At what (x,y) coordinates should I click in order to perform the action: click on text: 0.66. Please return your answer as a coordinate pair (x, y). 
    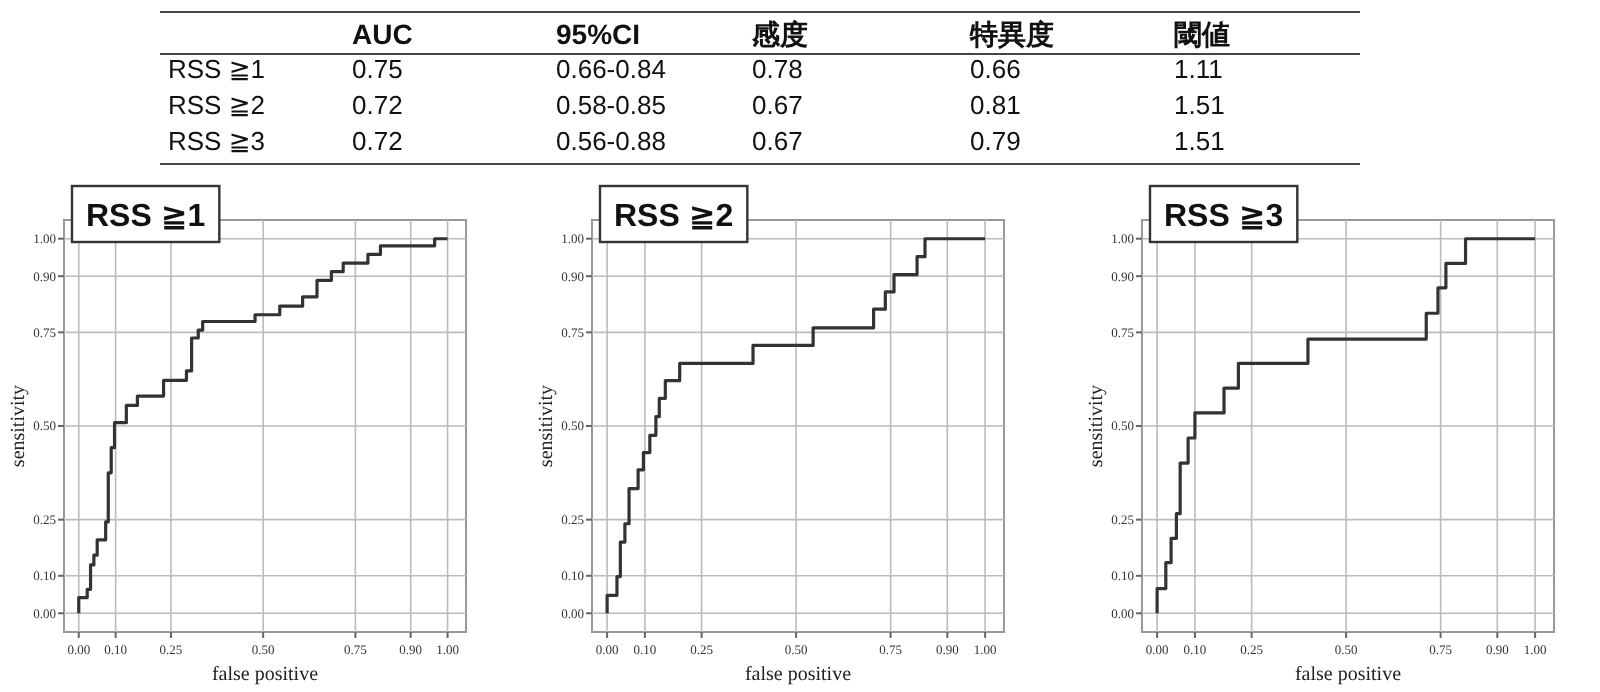
    Looking at the image, I should click on (995, 69).